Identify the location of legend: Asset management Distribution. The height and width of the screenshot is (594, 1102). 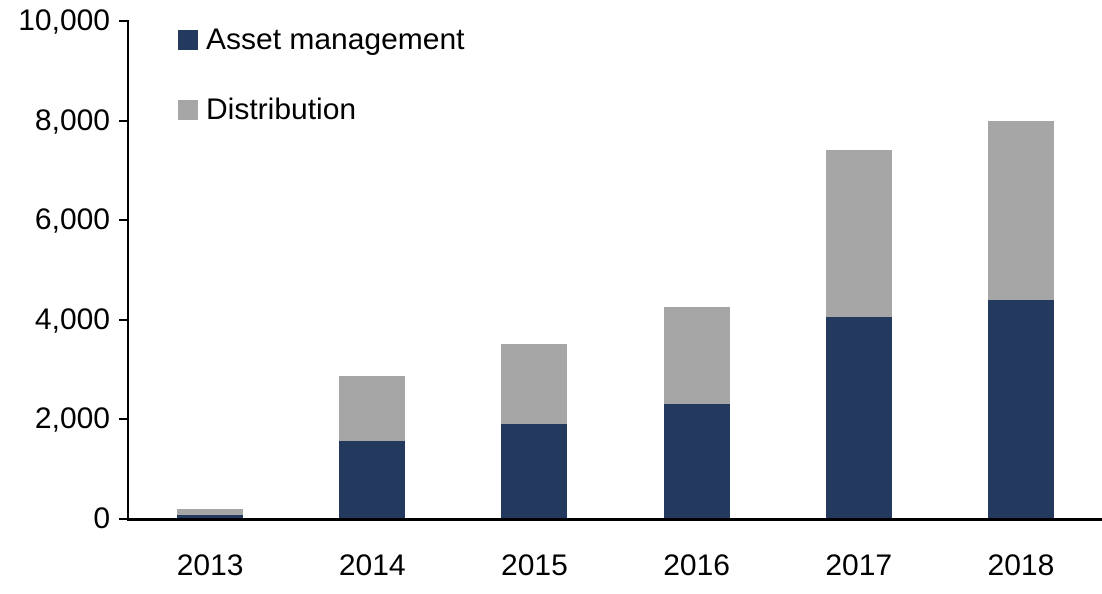
(321, 95).